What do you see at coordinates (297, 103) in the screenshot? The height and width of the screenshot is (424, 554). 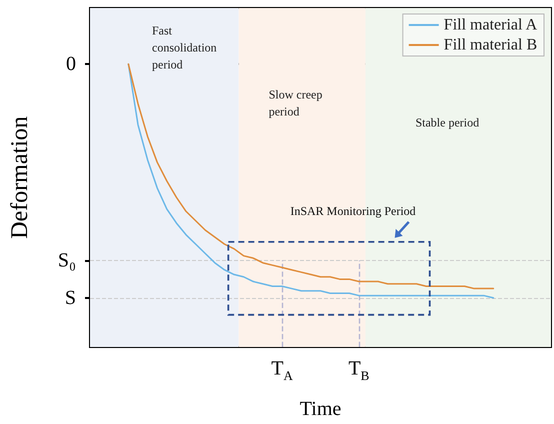 I see `annotation: Slow creep period` at bounding box center [297, 103].